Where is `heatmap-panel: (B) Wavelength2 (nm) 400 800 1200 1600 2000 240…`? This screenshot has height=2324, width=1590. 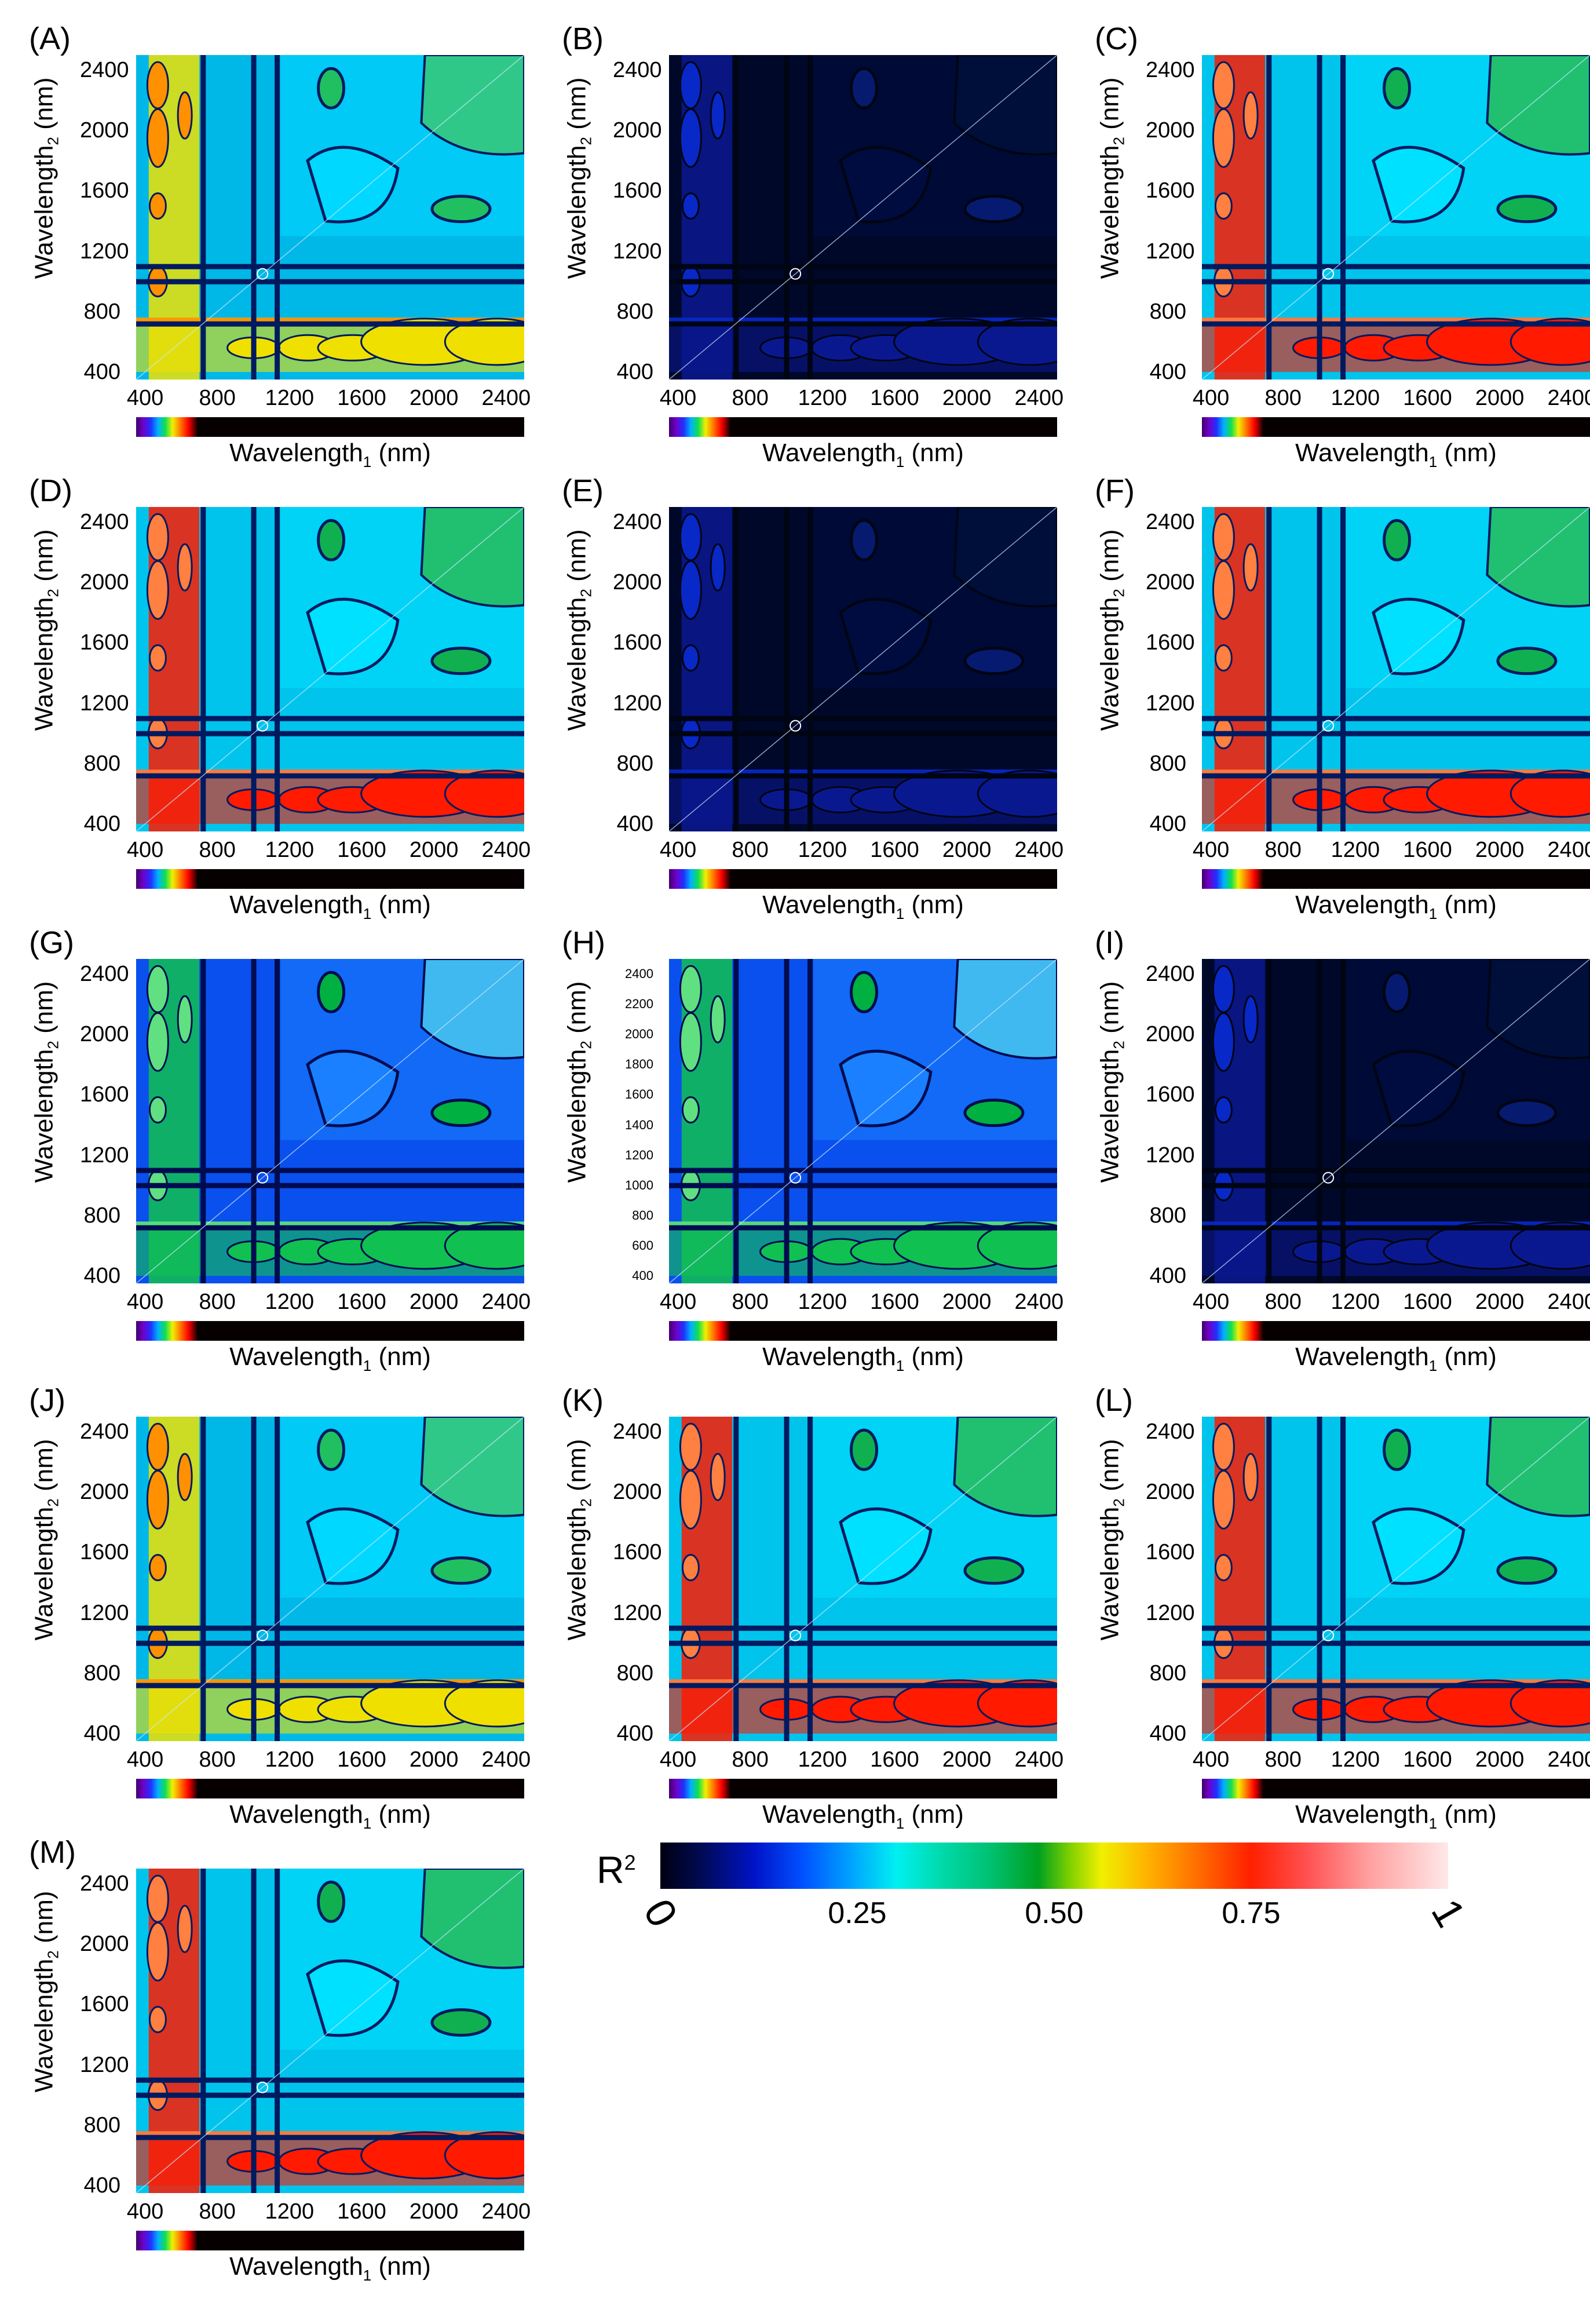 heatmap-panel: (B) Wavelength2 (nm) 400 800 1200 1600 2000 240… is located at coordinates (812, 246).